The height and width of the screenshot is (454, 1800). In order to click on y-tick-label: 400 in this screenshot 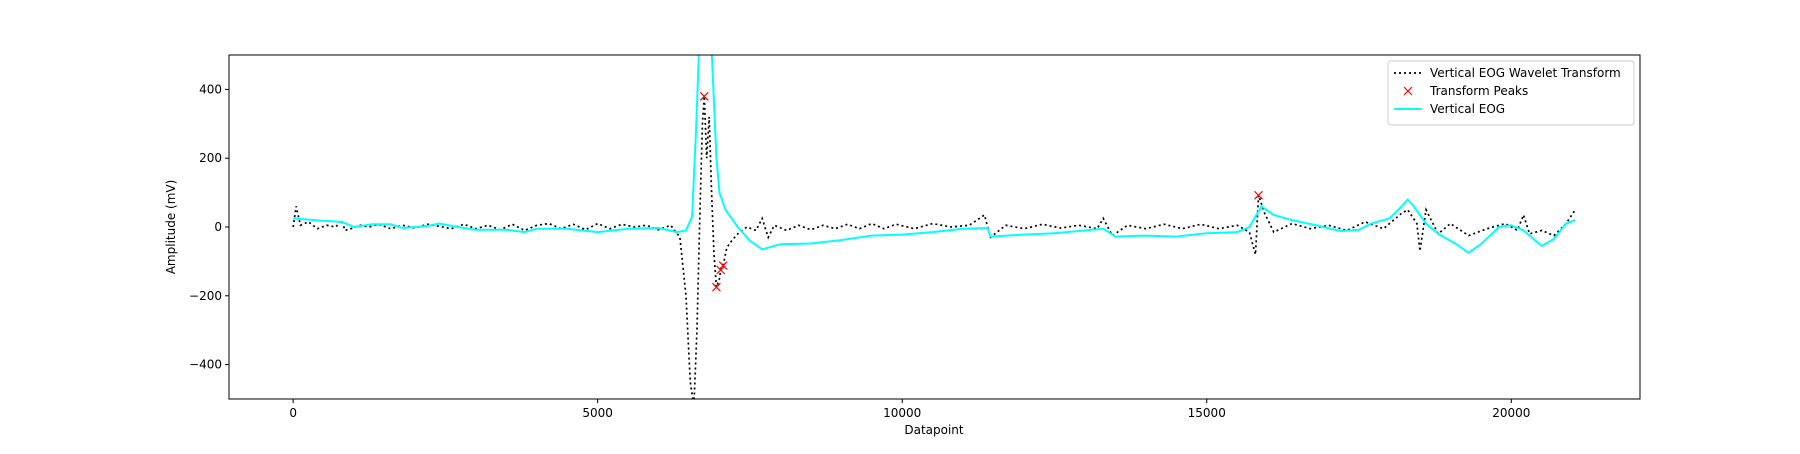, I will do `click(210, 89)`.